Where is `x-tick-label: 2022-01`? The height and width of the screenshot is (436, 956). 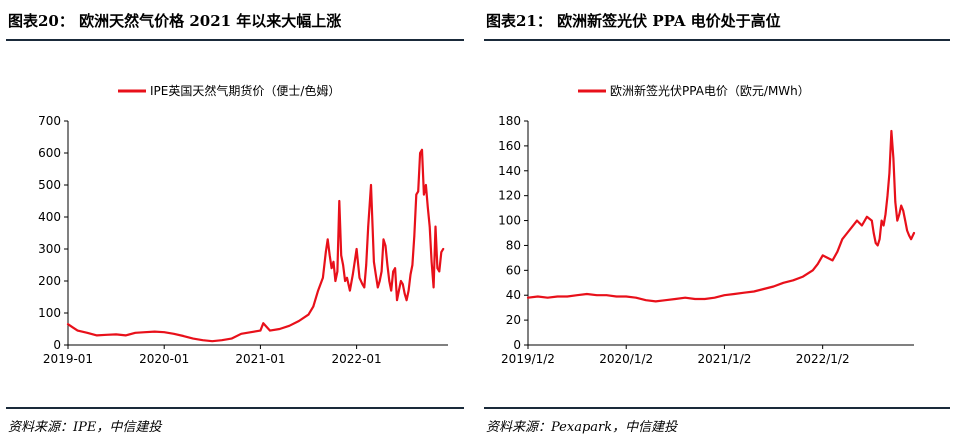 x-tick-label: 2022-01 is located at coordinates (357, 359).